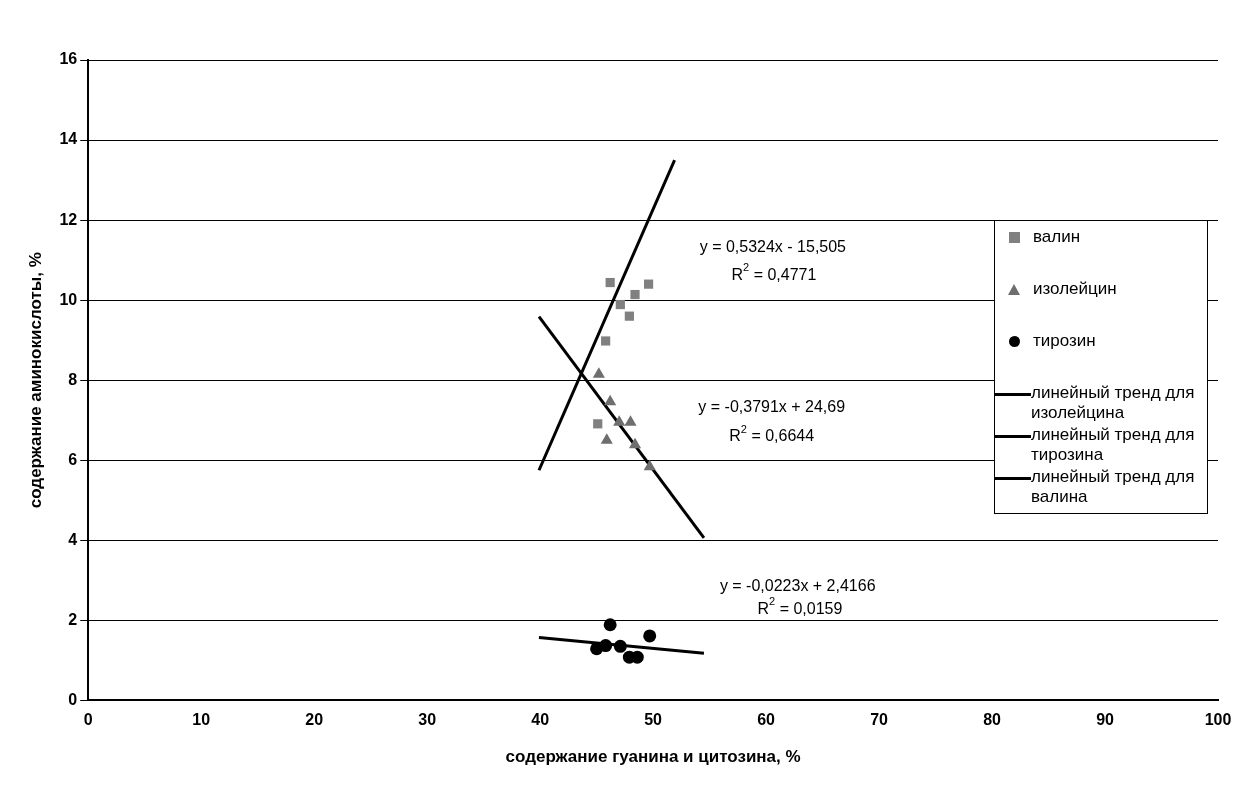 The width and height of the screenshot is (1257, 792). I want to click on y-tick-label: 10, so click(68, 299).